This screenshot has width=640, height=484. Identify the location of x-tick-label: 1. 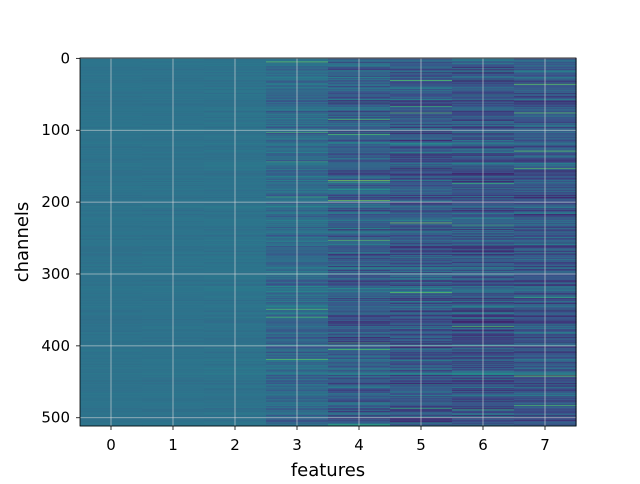
(173, 445).